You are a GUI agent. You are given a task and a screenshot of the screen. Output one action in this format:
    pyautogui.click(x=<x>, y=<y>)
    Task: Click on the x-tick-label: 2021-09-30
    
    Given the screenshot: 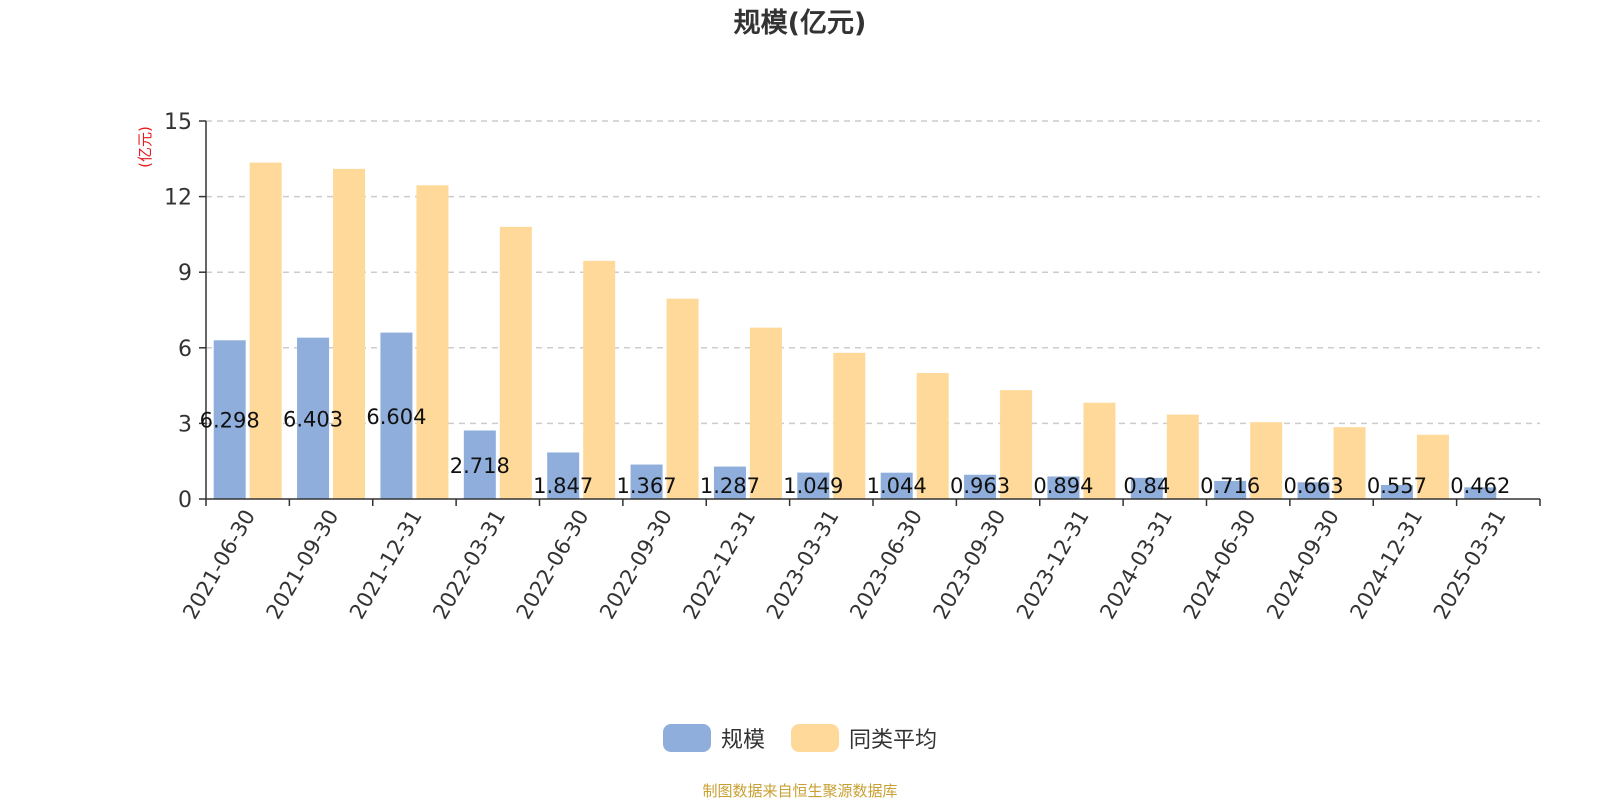 What is the action you would take?
    pyautogui.click(x=303, y=565)
    